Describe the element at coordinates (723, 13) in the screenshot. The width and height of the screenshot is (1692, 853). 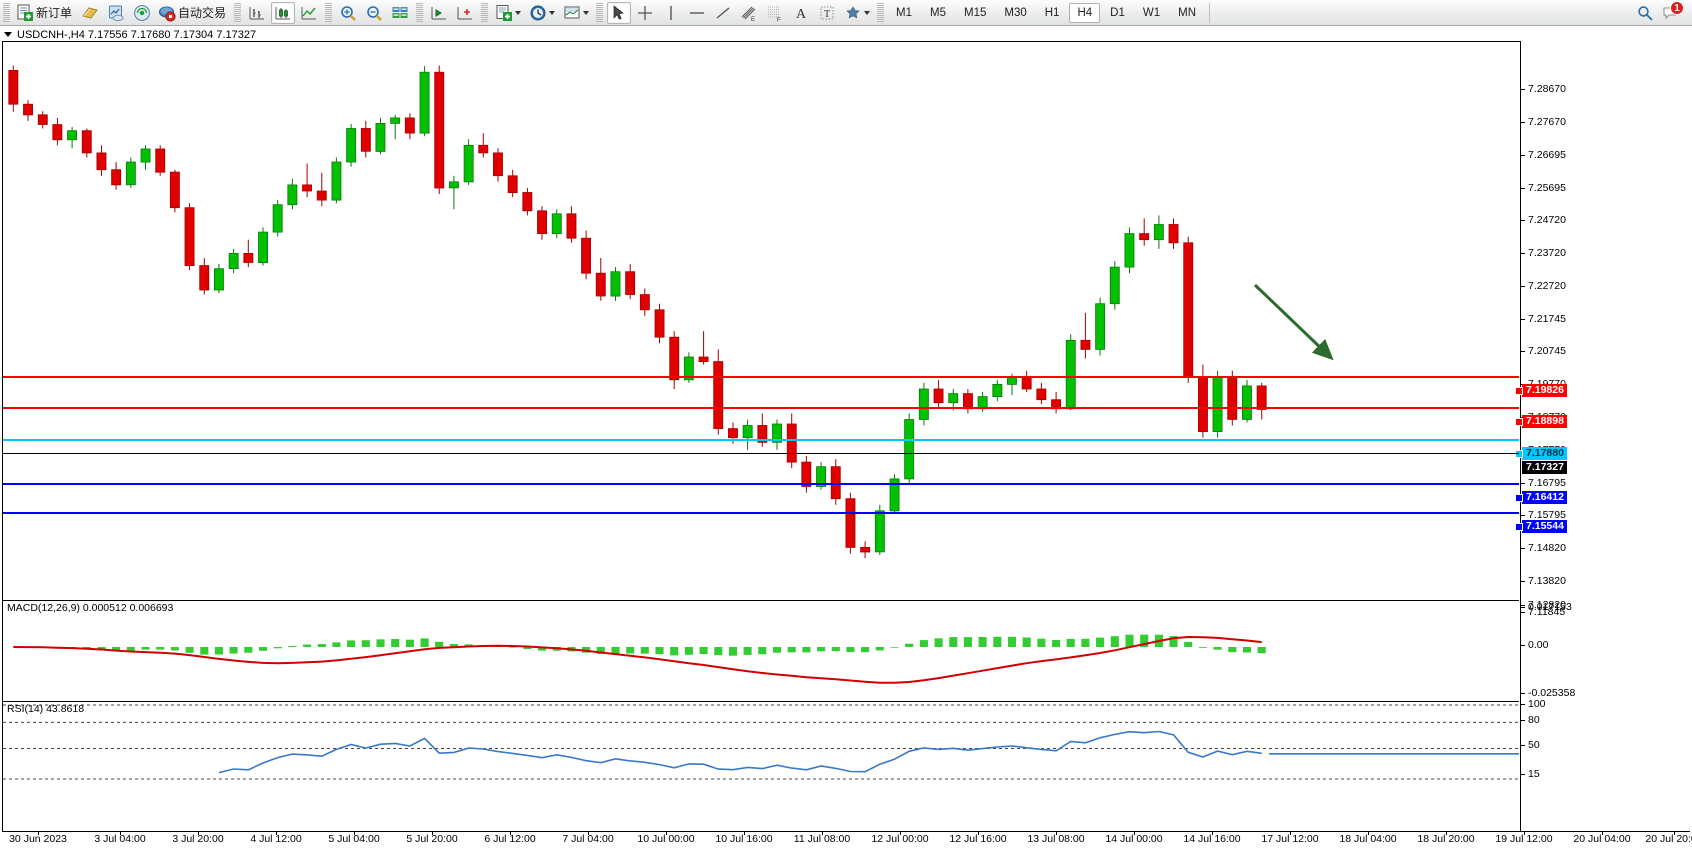
I see `trendline-button` at that location.